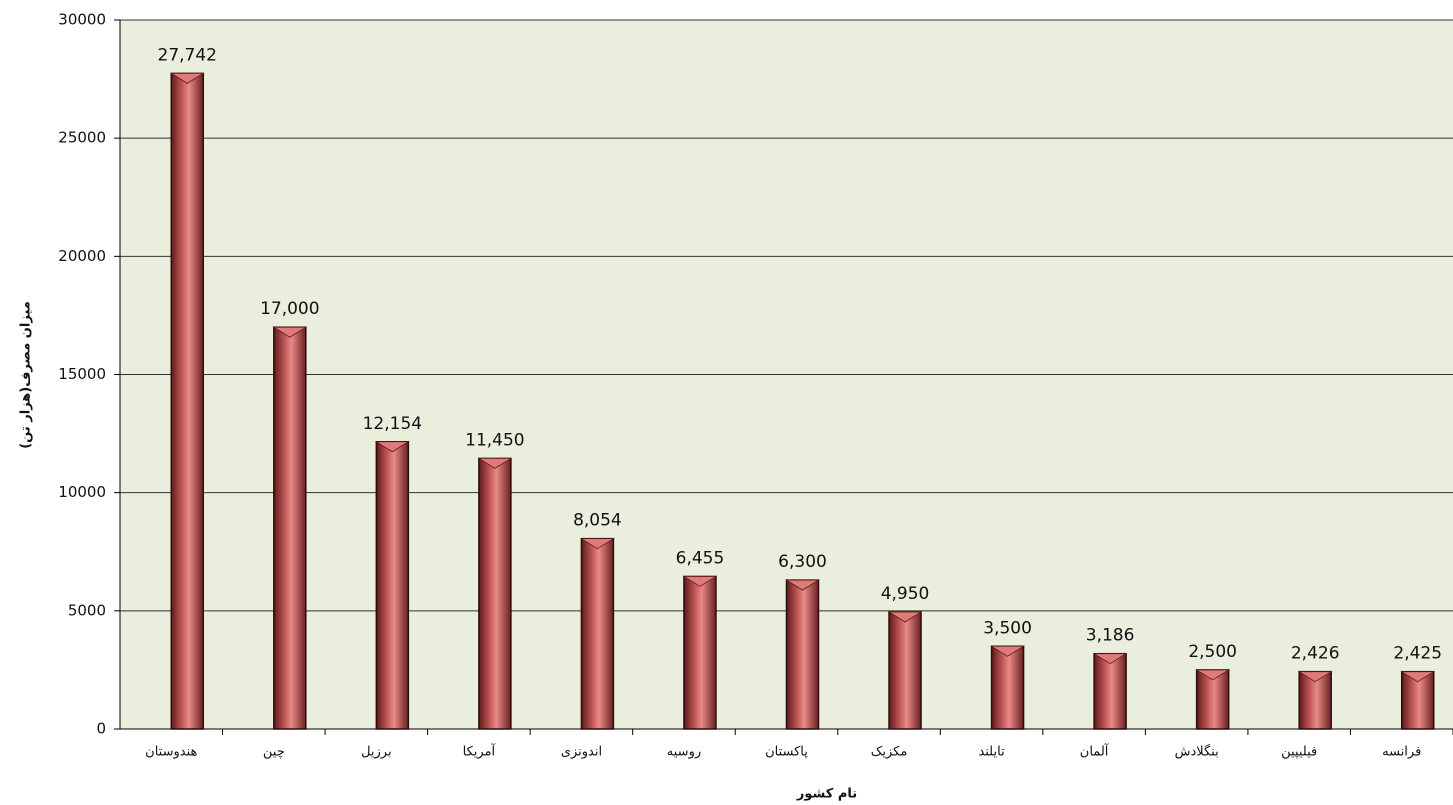  I want to click on value-label: 6,300, so click(802, 562).